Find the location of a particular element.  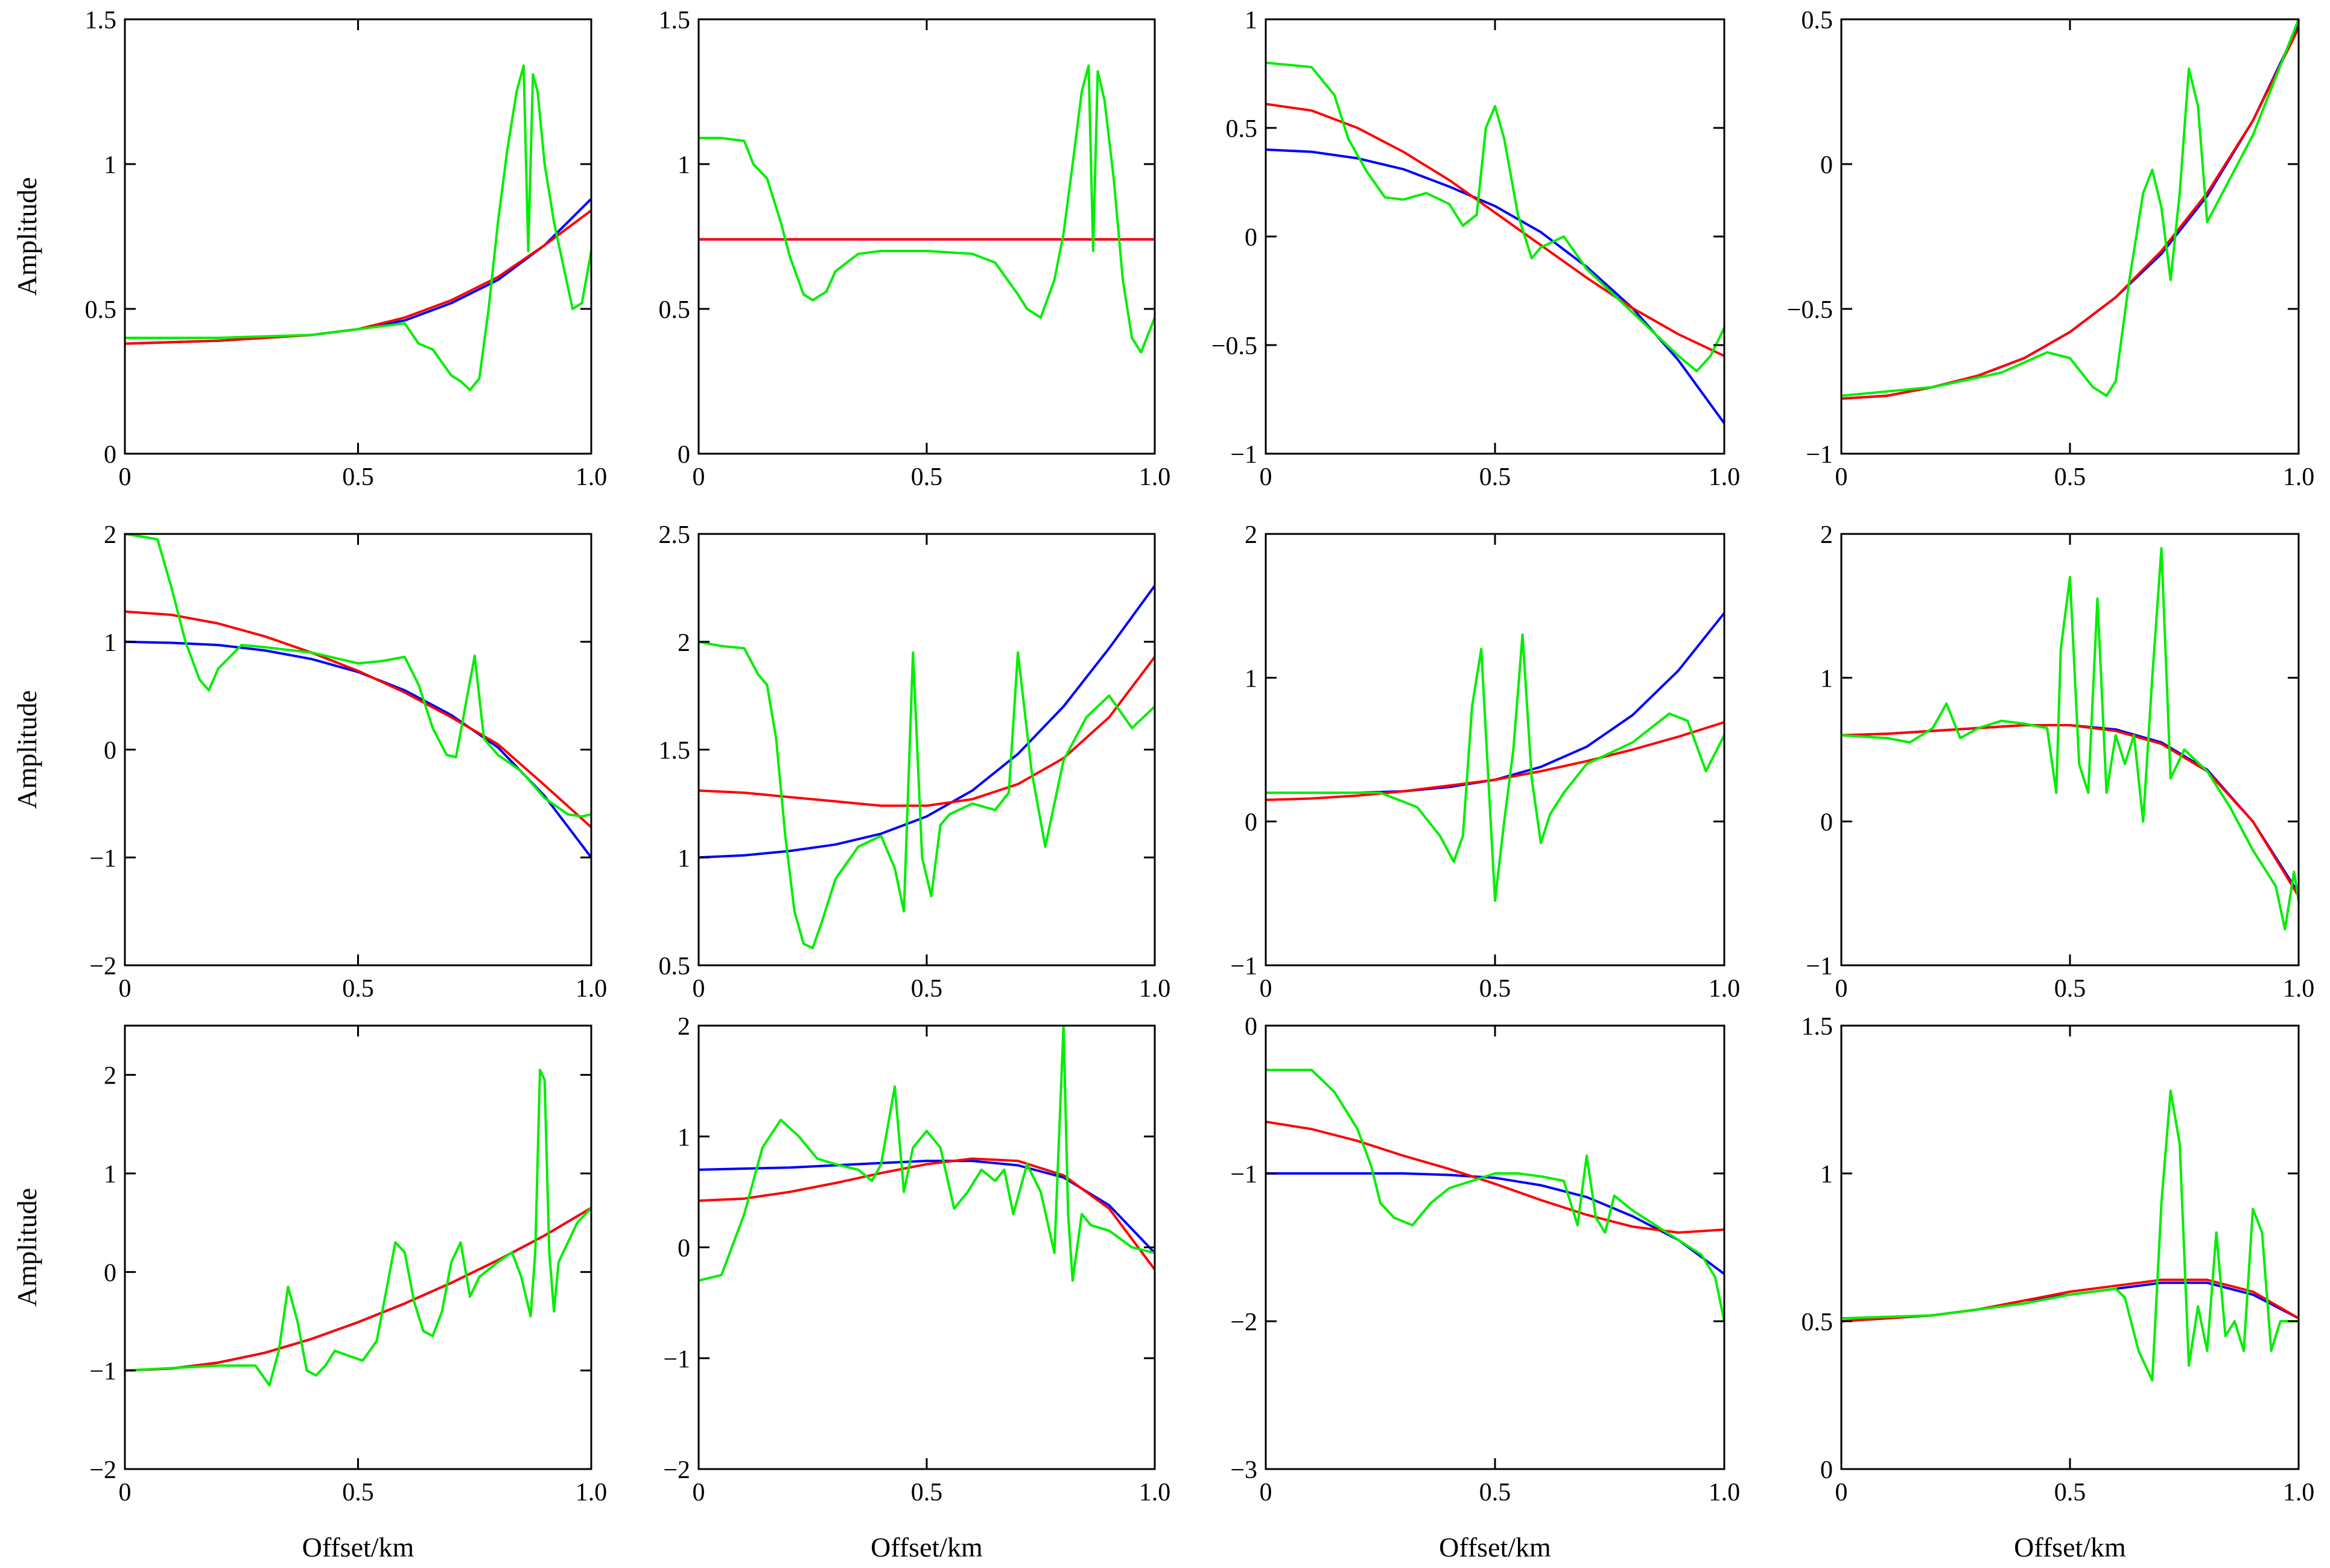

subplot-2: 0 0.5 1.0 0 0.5 1 1.5 is located at coordinates (915, 249).